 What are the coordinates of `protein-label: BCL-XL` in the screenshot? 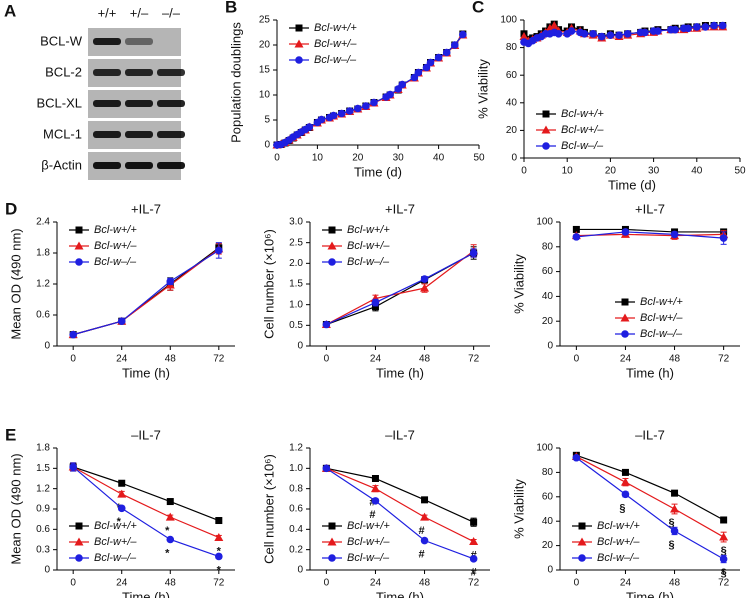 It's located at (59, 102).